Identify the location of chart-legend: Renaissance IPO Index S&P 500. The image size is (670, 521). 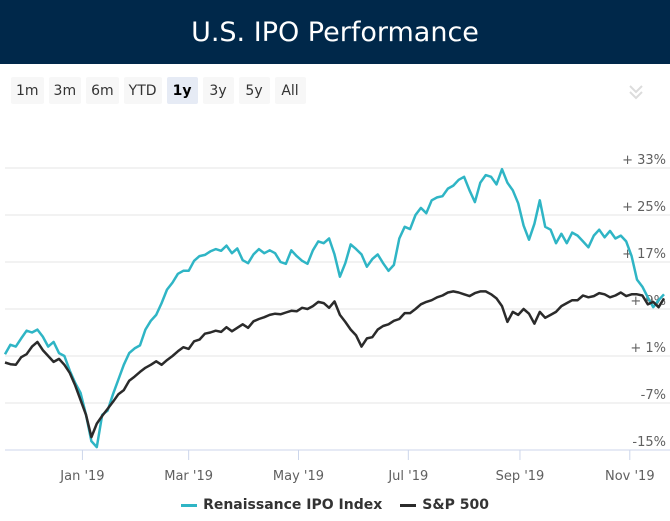
(335, 505).